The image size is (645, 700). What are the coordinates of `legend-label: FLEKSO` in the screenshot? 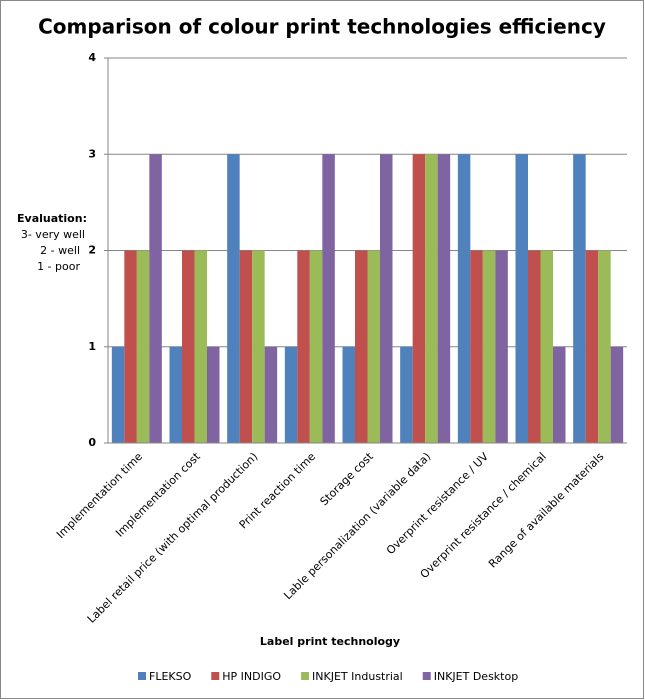 It's located at (170, 676).